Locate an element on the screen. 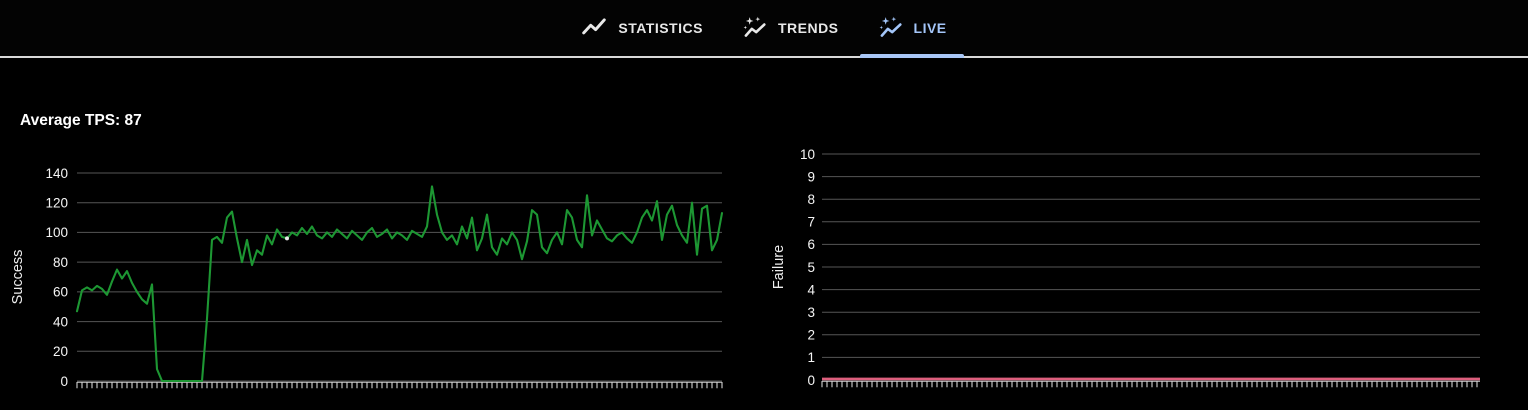  success-y-tick-label: 80 is located at coordinates (60, 262).